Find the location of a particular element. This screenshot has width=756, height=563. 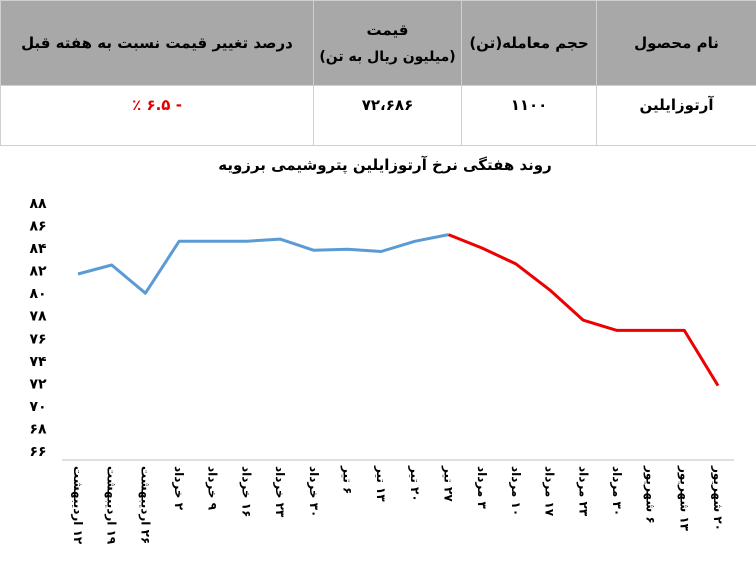

y-tick-label: ۸۴ is located at coordinates (38, 249).